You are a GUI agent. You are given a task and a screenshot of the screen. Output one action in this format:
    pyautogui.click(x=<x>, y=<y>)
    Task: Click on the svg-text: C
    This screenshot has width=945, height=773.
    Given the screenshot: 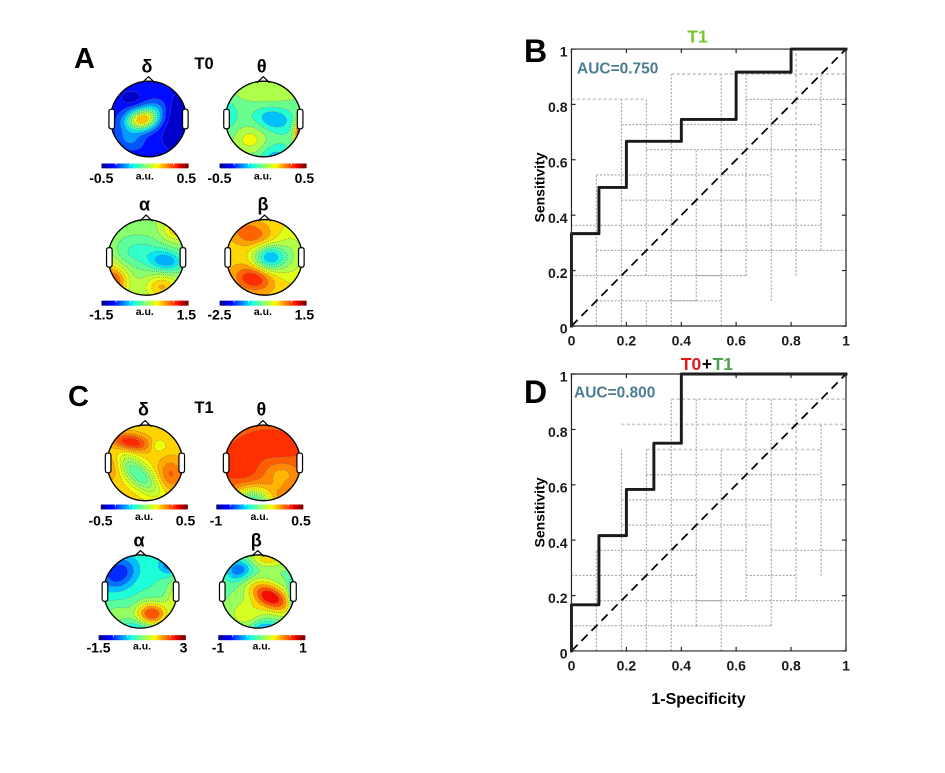 What is the action you would take?
    pyautogui.click(x=78, y=397)
    